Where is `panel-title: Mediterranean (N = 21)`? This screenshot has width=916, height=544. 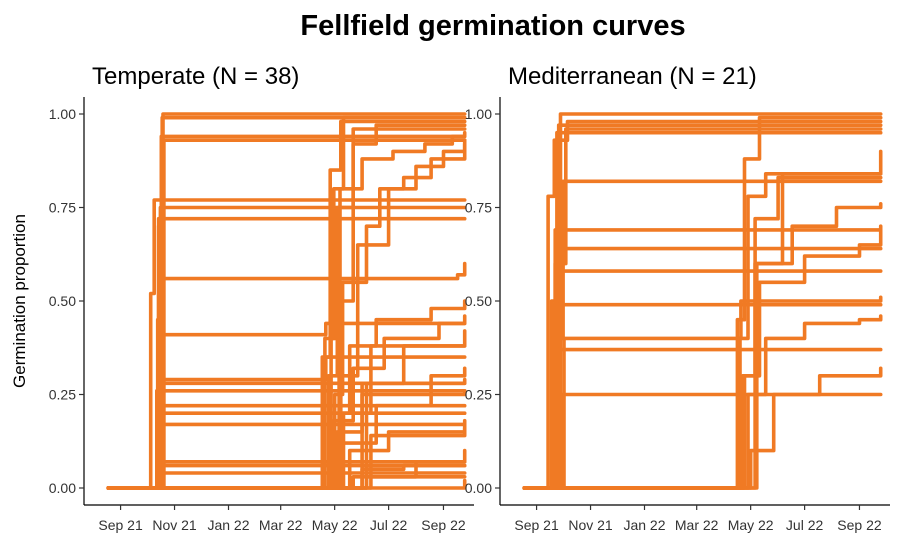
panel-title: Mediterranean (N = 21) is located at coordinates (632, 76).